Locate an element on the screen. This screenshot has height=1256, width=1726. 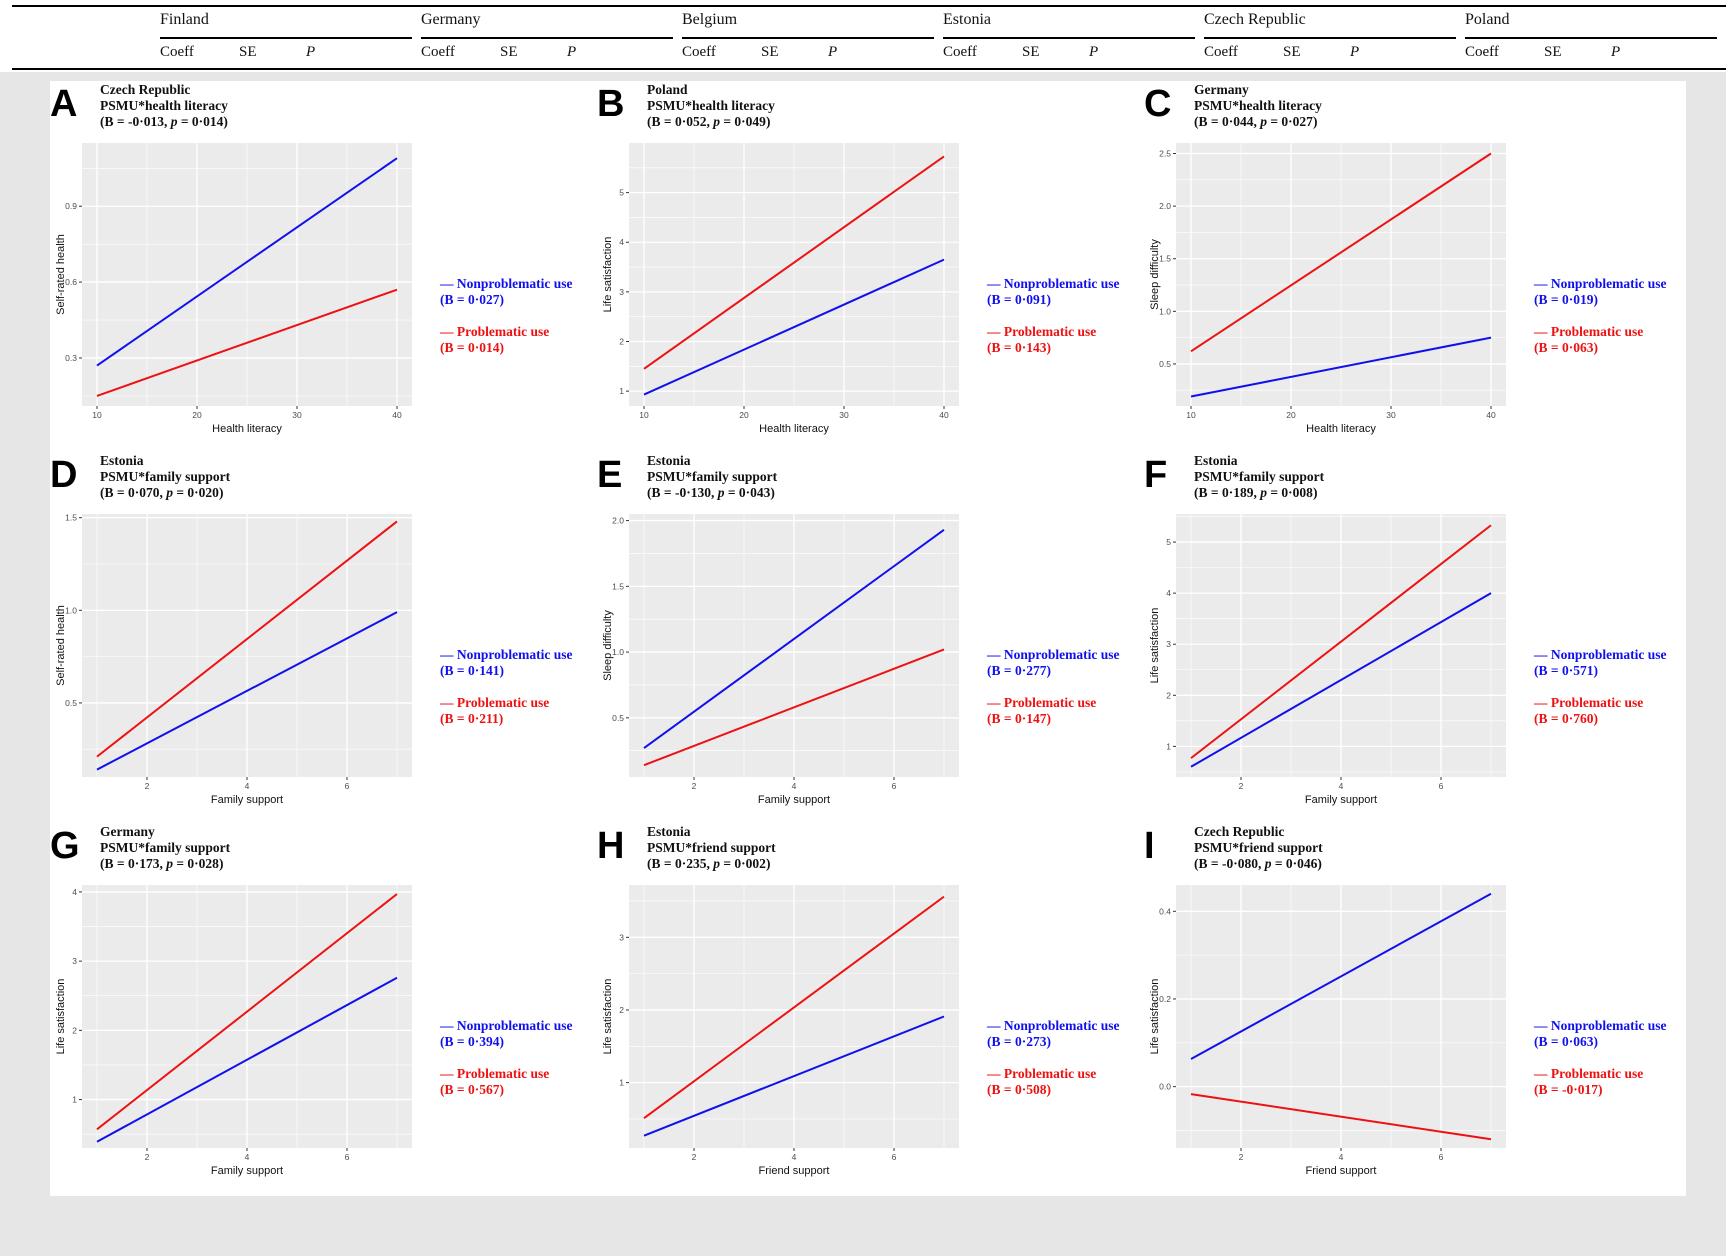
x-tick-label: 40 is located at coordinates (1491, 415).